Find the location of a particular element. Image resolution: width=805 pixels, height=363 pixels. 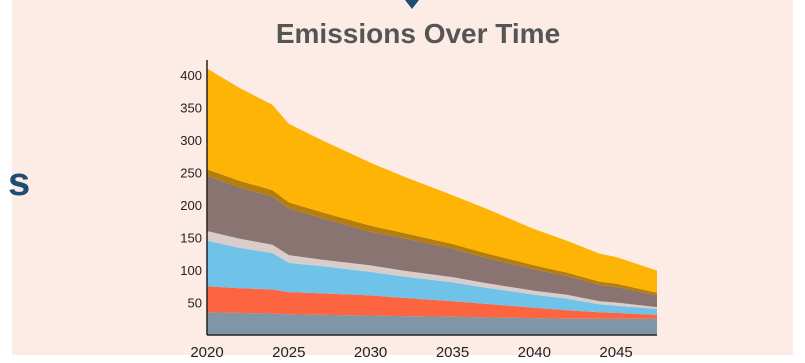

x-ticks: 2020 2025 2030 2035 2040 2045 is located at coordinates (411, 352).